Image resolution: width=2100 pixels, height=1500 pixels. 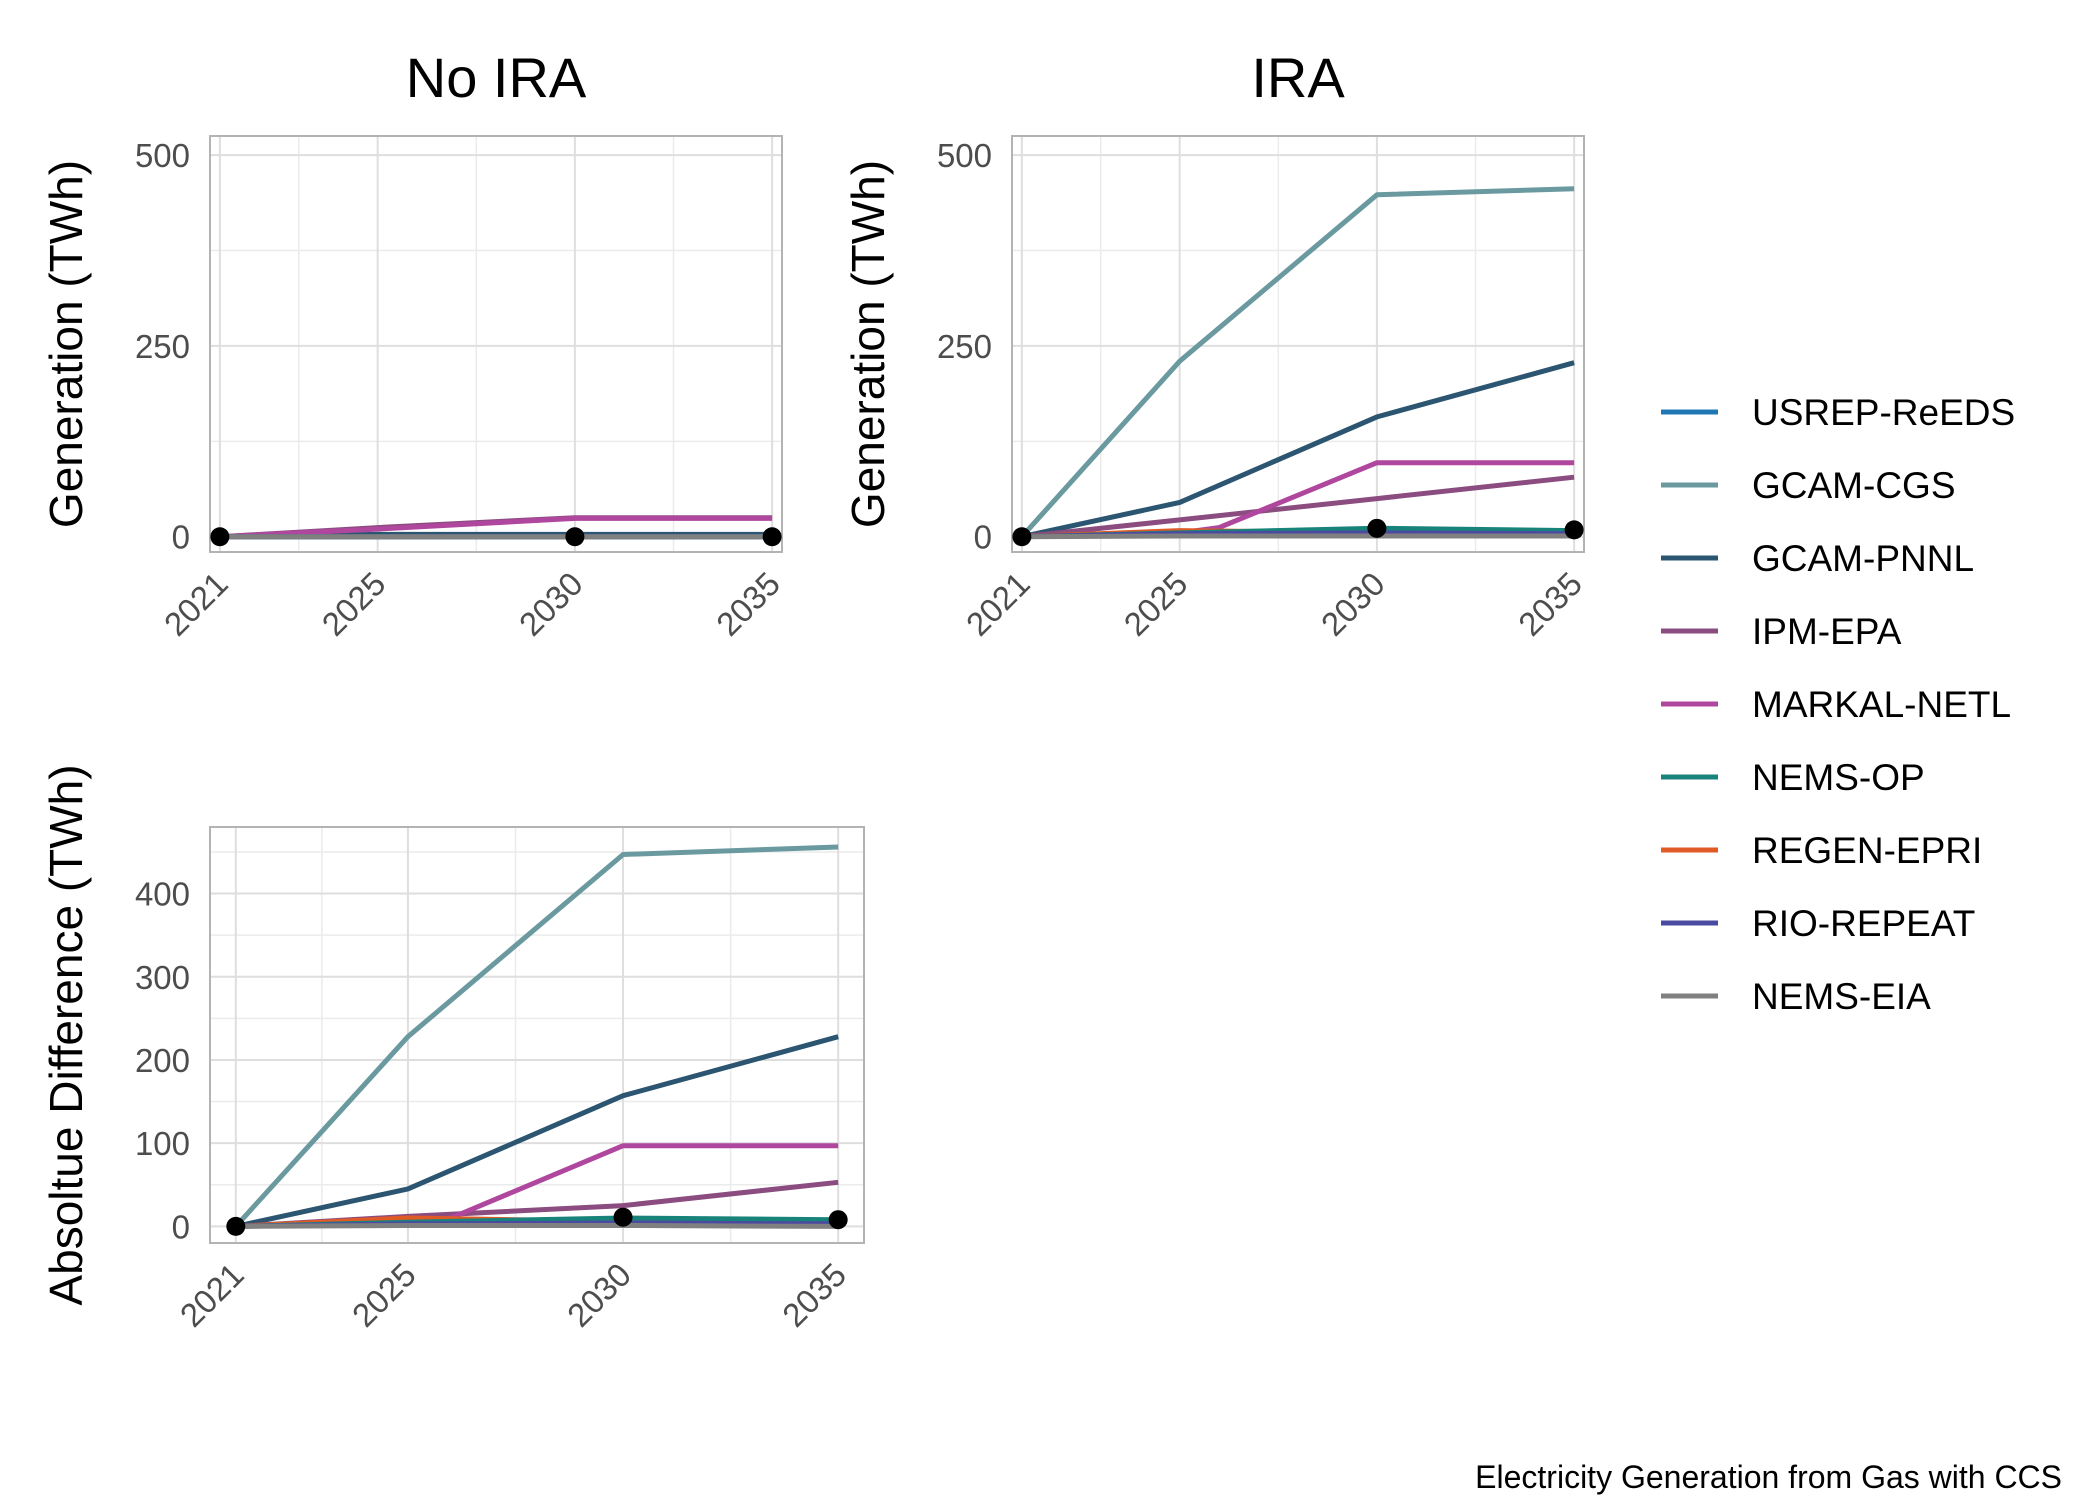 What do you see at coordinates (496, 77) in the screenshot?
I see `panel-title: No IRA` at bounding box center [496, 77].